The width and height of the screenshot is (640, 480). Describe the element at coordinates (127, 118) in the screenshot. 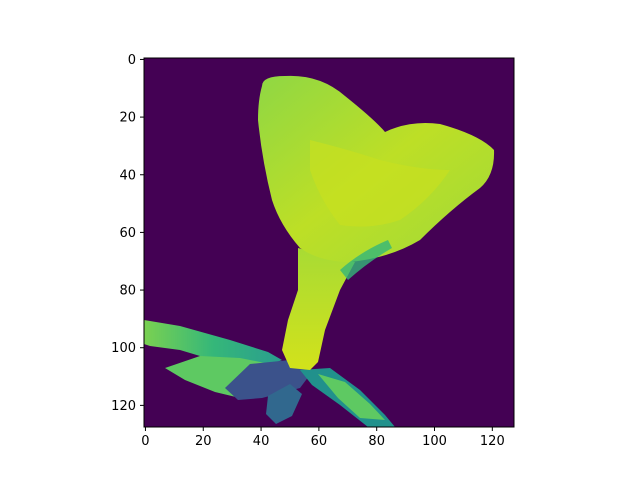

I see `y-tick-label: 20` at that location.